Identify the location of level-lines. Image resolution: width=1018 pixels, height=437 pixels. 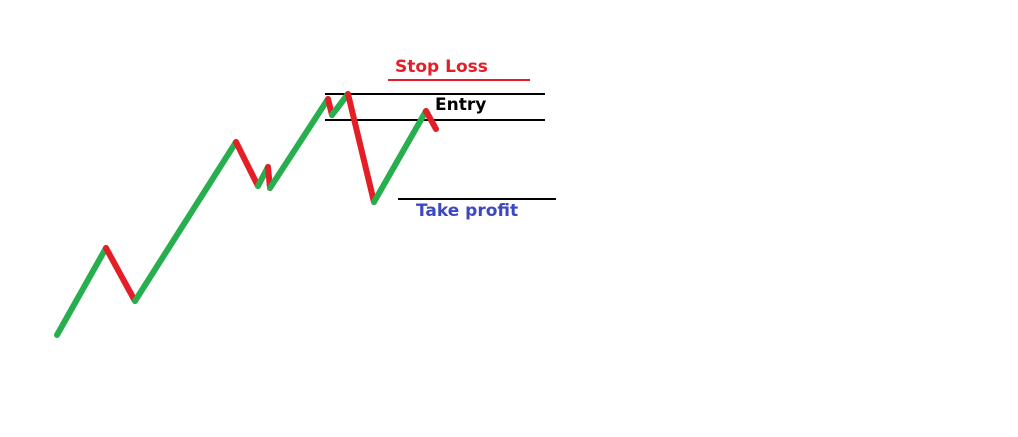
(440, 139).